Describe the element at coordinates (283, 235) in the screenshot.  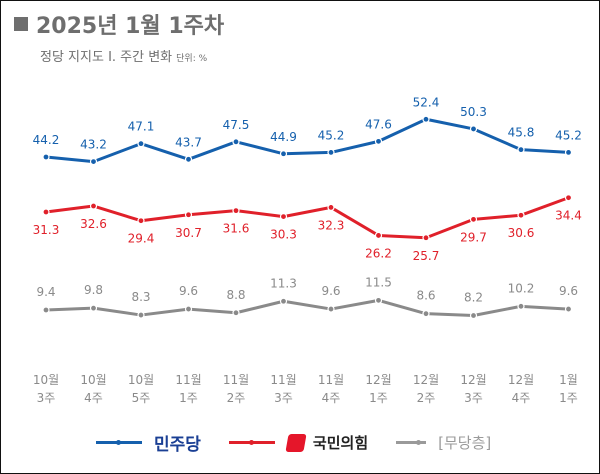
I see `data-label: 30.3` at that location.